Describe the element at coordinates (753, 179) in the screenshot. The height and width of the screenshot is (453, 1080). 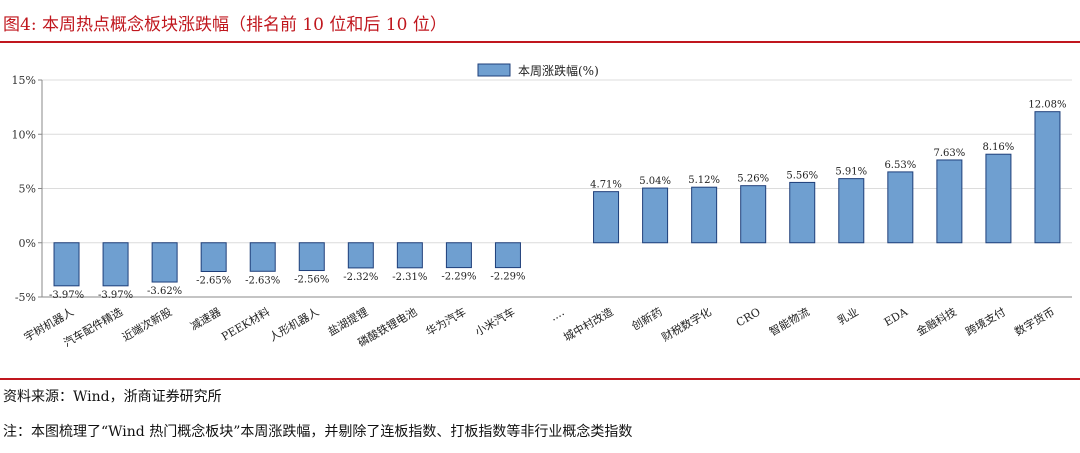
I see `bar-value-label: 5.26%` at that location.